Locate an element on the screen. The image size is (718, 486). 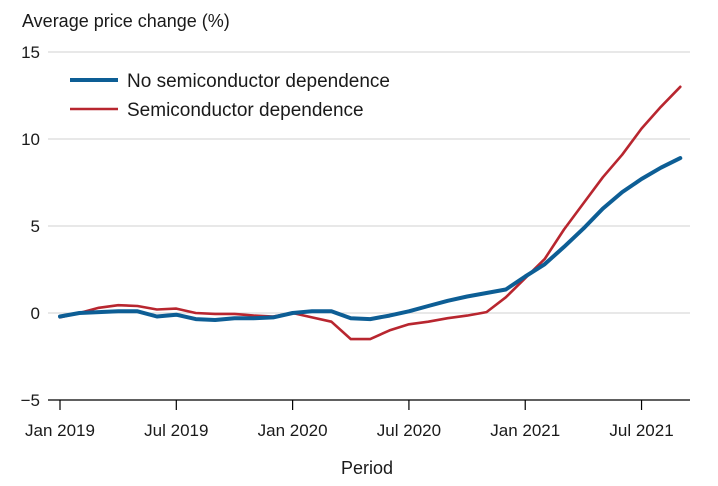
y-axis-ticks: −5 0 5 10 15 is located at coordinates (30, 226).